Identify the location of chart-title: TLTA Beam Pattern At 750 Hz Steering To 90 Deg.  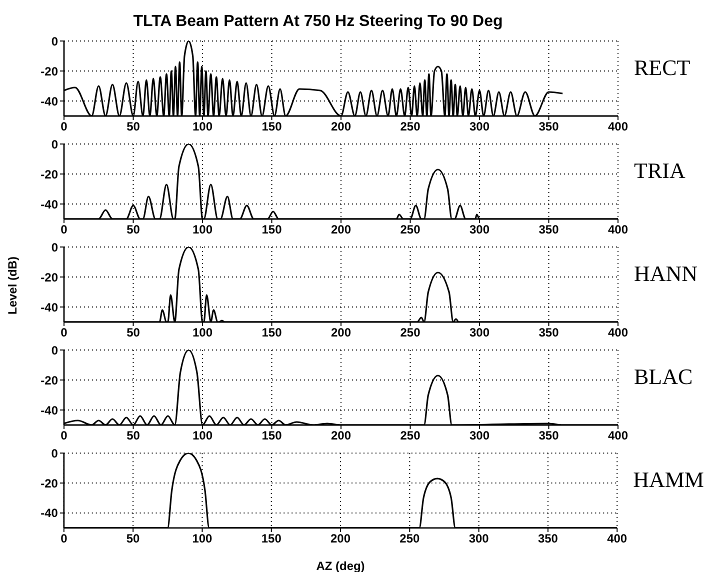
(318, 22).